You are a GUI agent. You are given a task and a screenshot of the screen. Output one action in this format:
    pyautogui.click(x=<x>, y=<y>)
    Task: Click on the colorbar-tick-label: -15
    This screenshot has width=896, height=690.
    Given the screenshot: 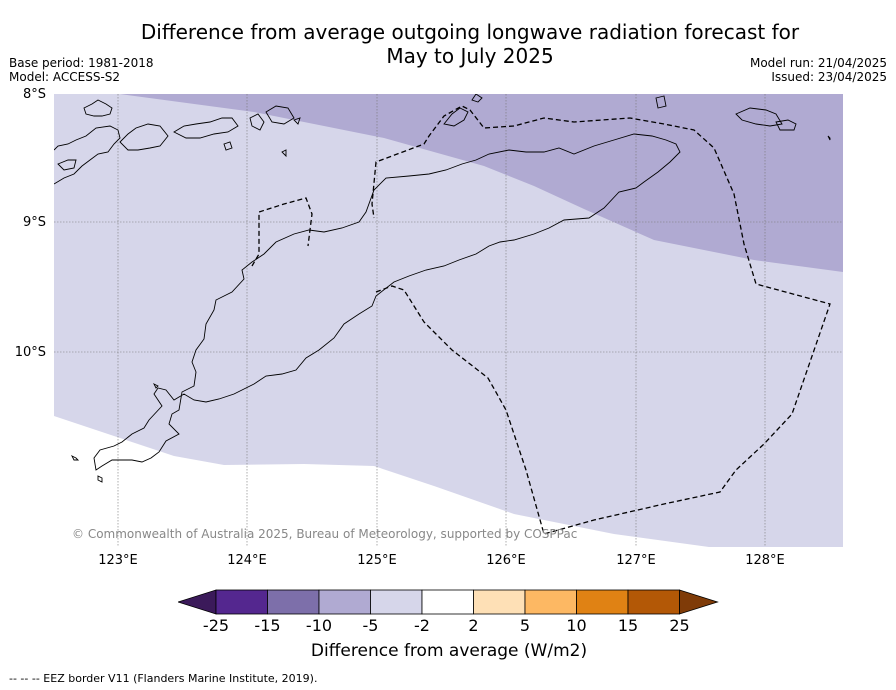 What is the action you would take?
    pyautogui.click(x=267, y=625)
    